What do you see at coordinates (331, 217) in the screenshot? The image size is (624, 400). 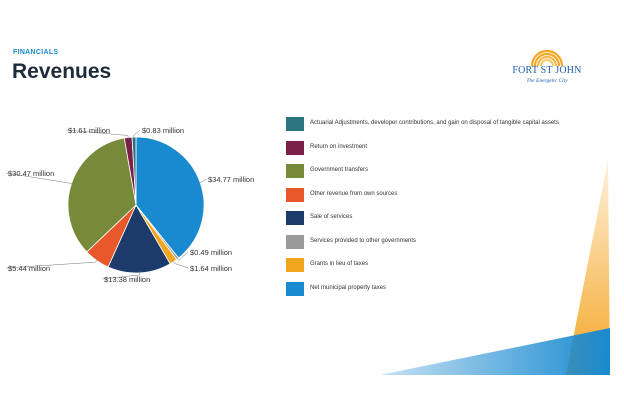 I see `legend-label: Sale of services` at bounding box center [331, 217].